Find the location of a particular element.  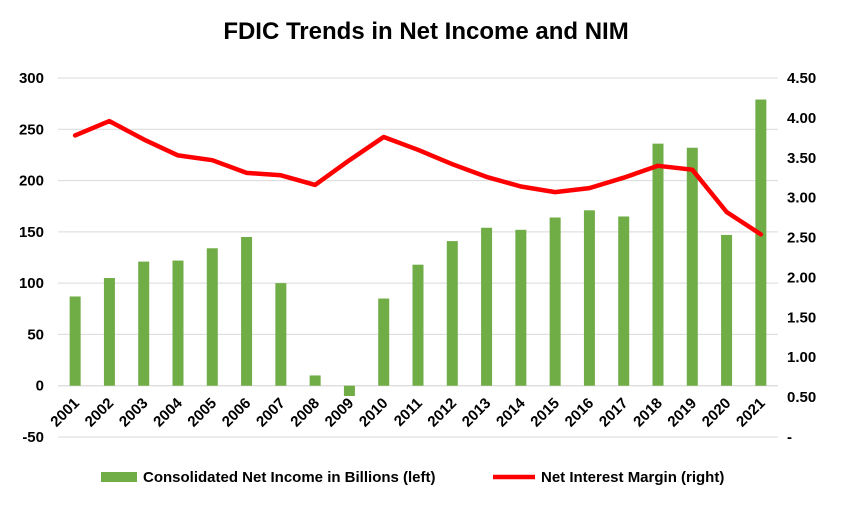

left-tick-label: 0 is located at coordinates (40, 386).